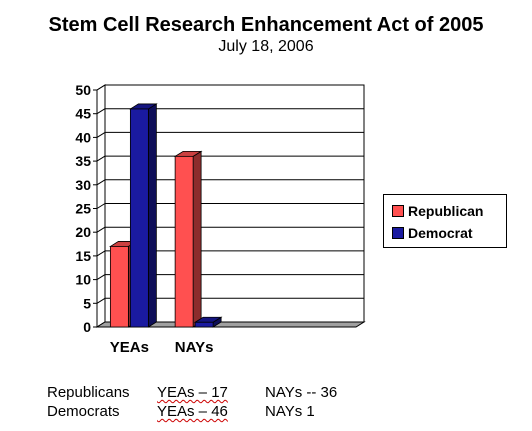 The image size is (532, 431). What do you see at coordinates (83, 90) in the screenshot?
I see `y-tick-label: 50` at bounding box center [83, 90].